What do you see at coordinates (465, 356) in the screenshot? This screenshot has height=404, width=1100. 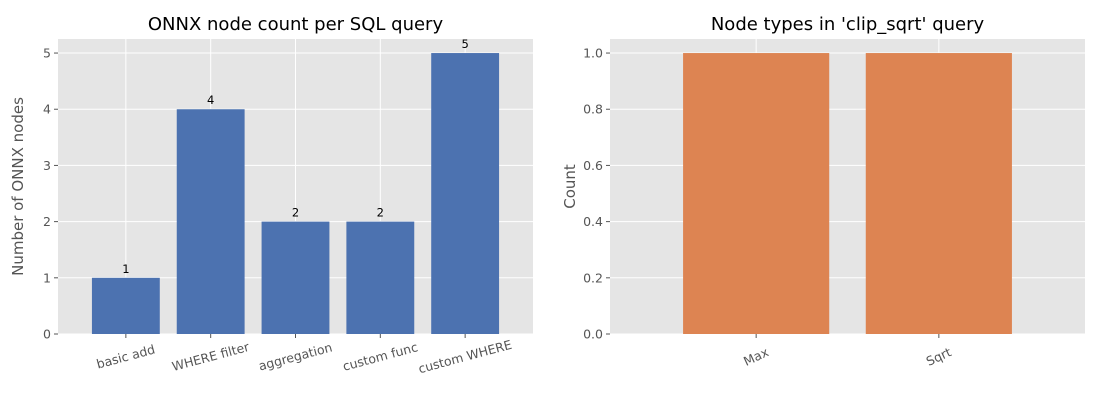 I see `x-tick-label: custom WHERE` at bounding box center [465, 356].